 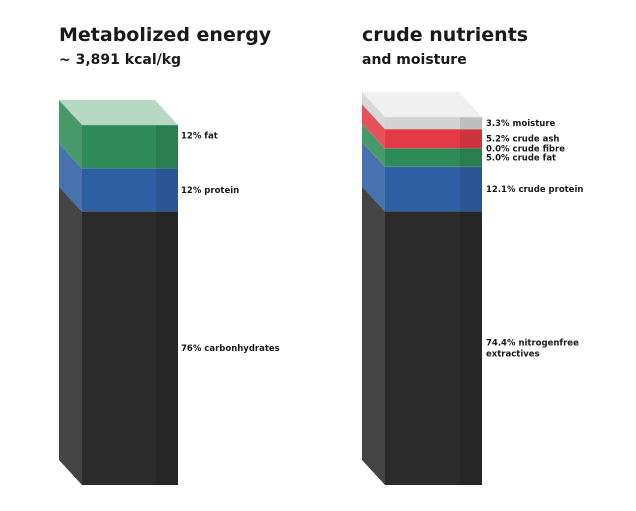 I want to click on chart2-seg4-front-bar, so click(x=433, y=139).